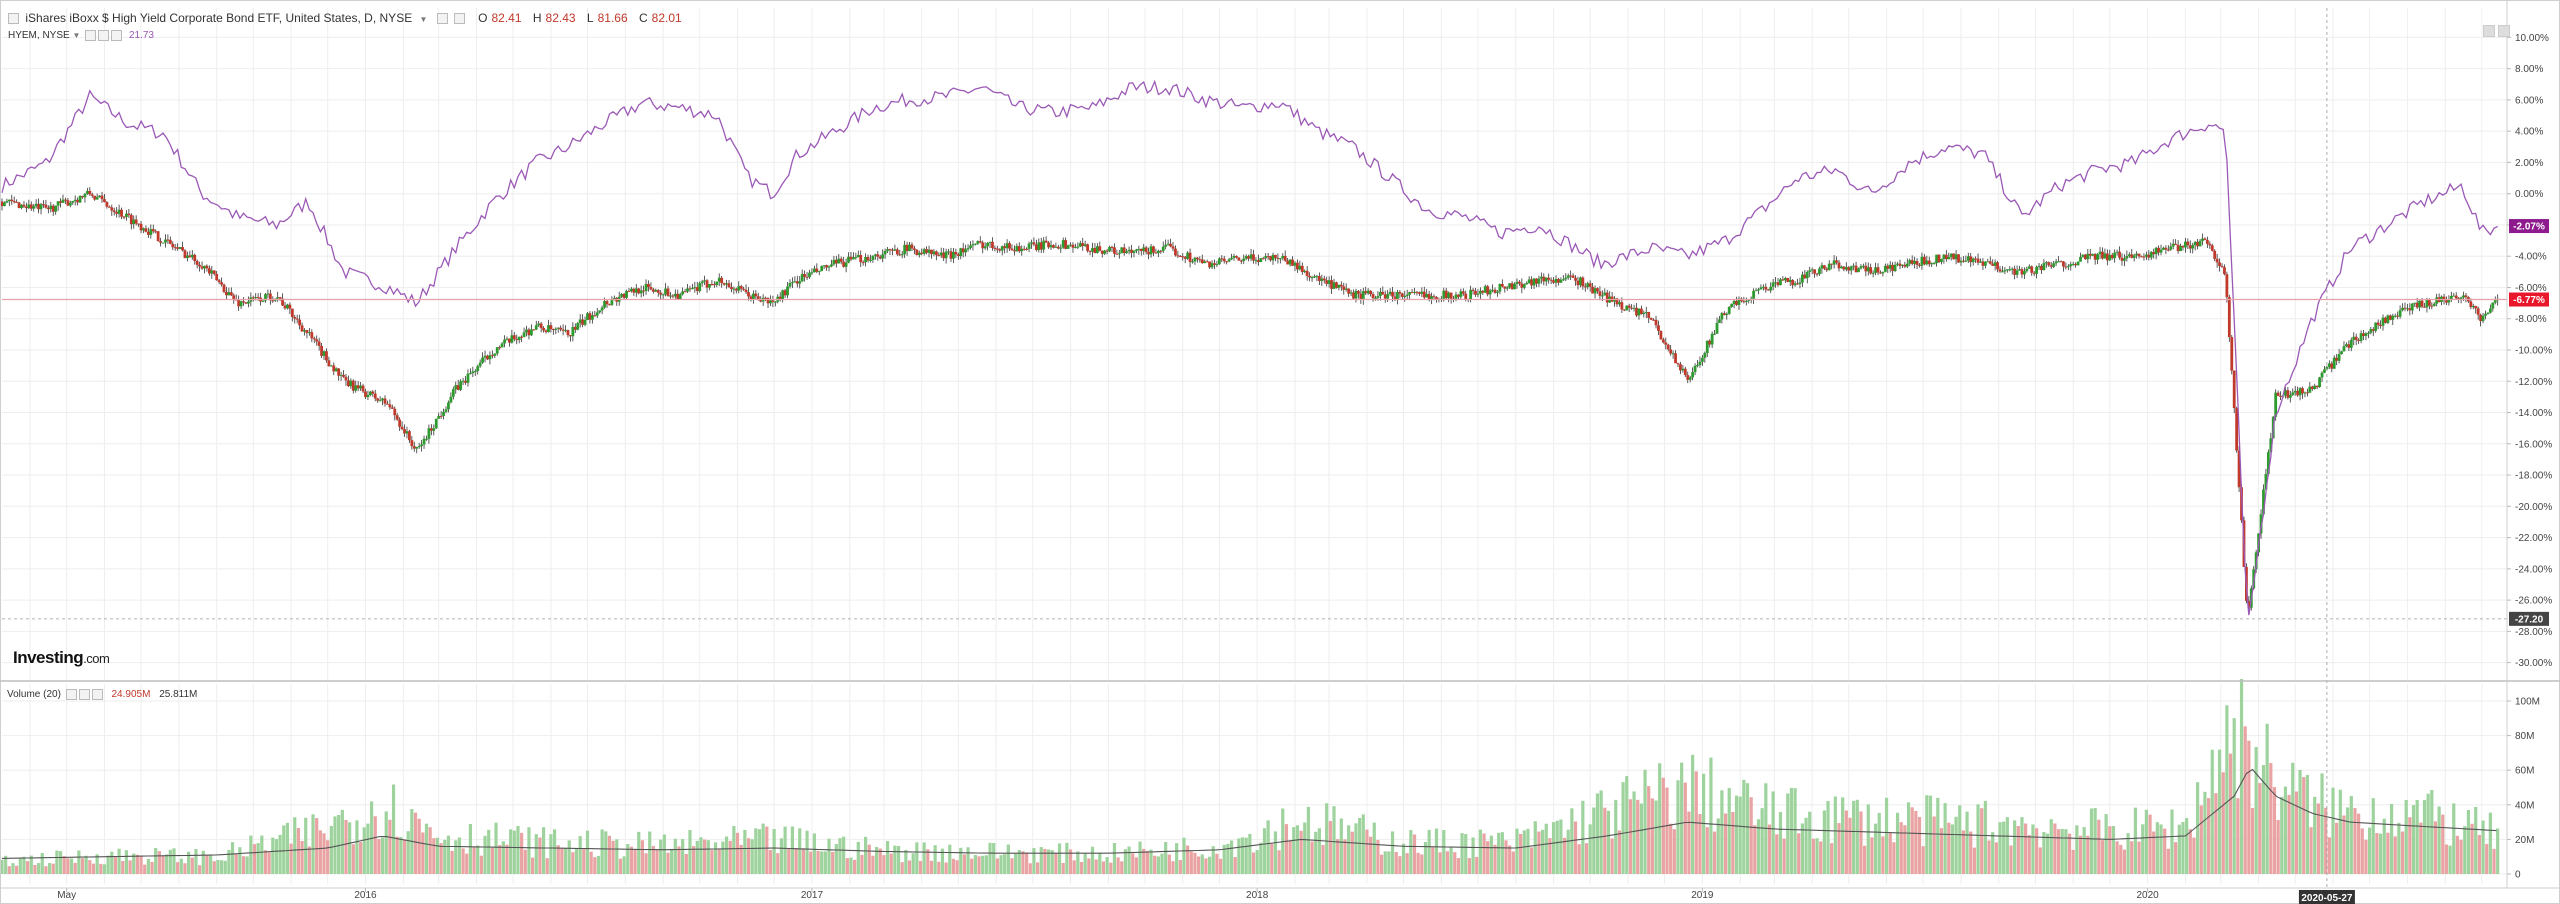 This screenshot has width=2560, height=904. What do you see at coordinates (34, 695) in the screenshot?
I see `volume-label: Volume (20)` at bounding box center [34, 695].